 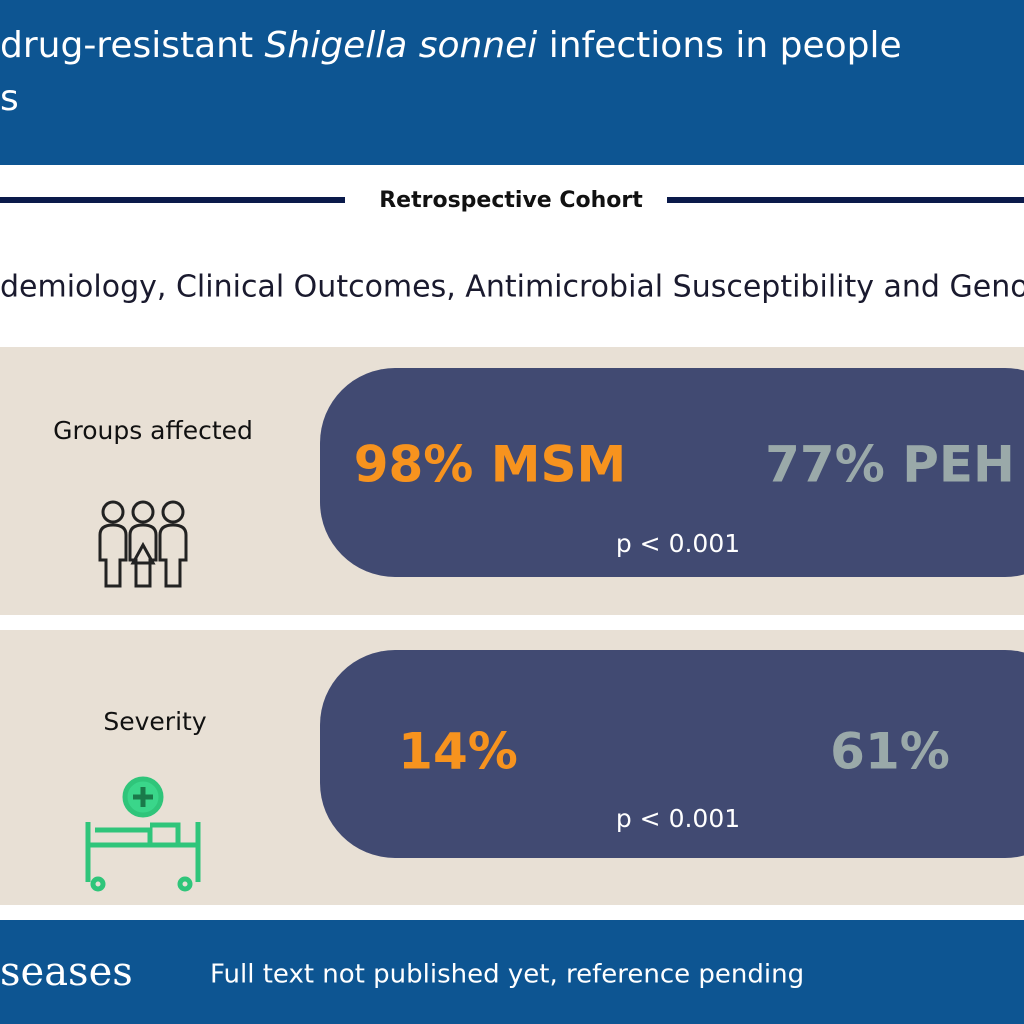 I want to click on people-icon, so click(x=143, y=544).